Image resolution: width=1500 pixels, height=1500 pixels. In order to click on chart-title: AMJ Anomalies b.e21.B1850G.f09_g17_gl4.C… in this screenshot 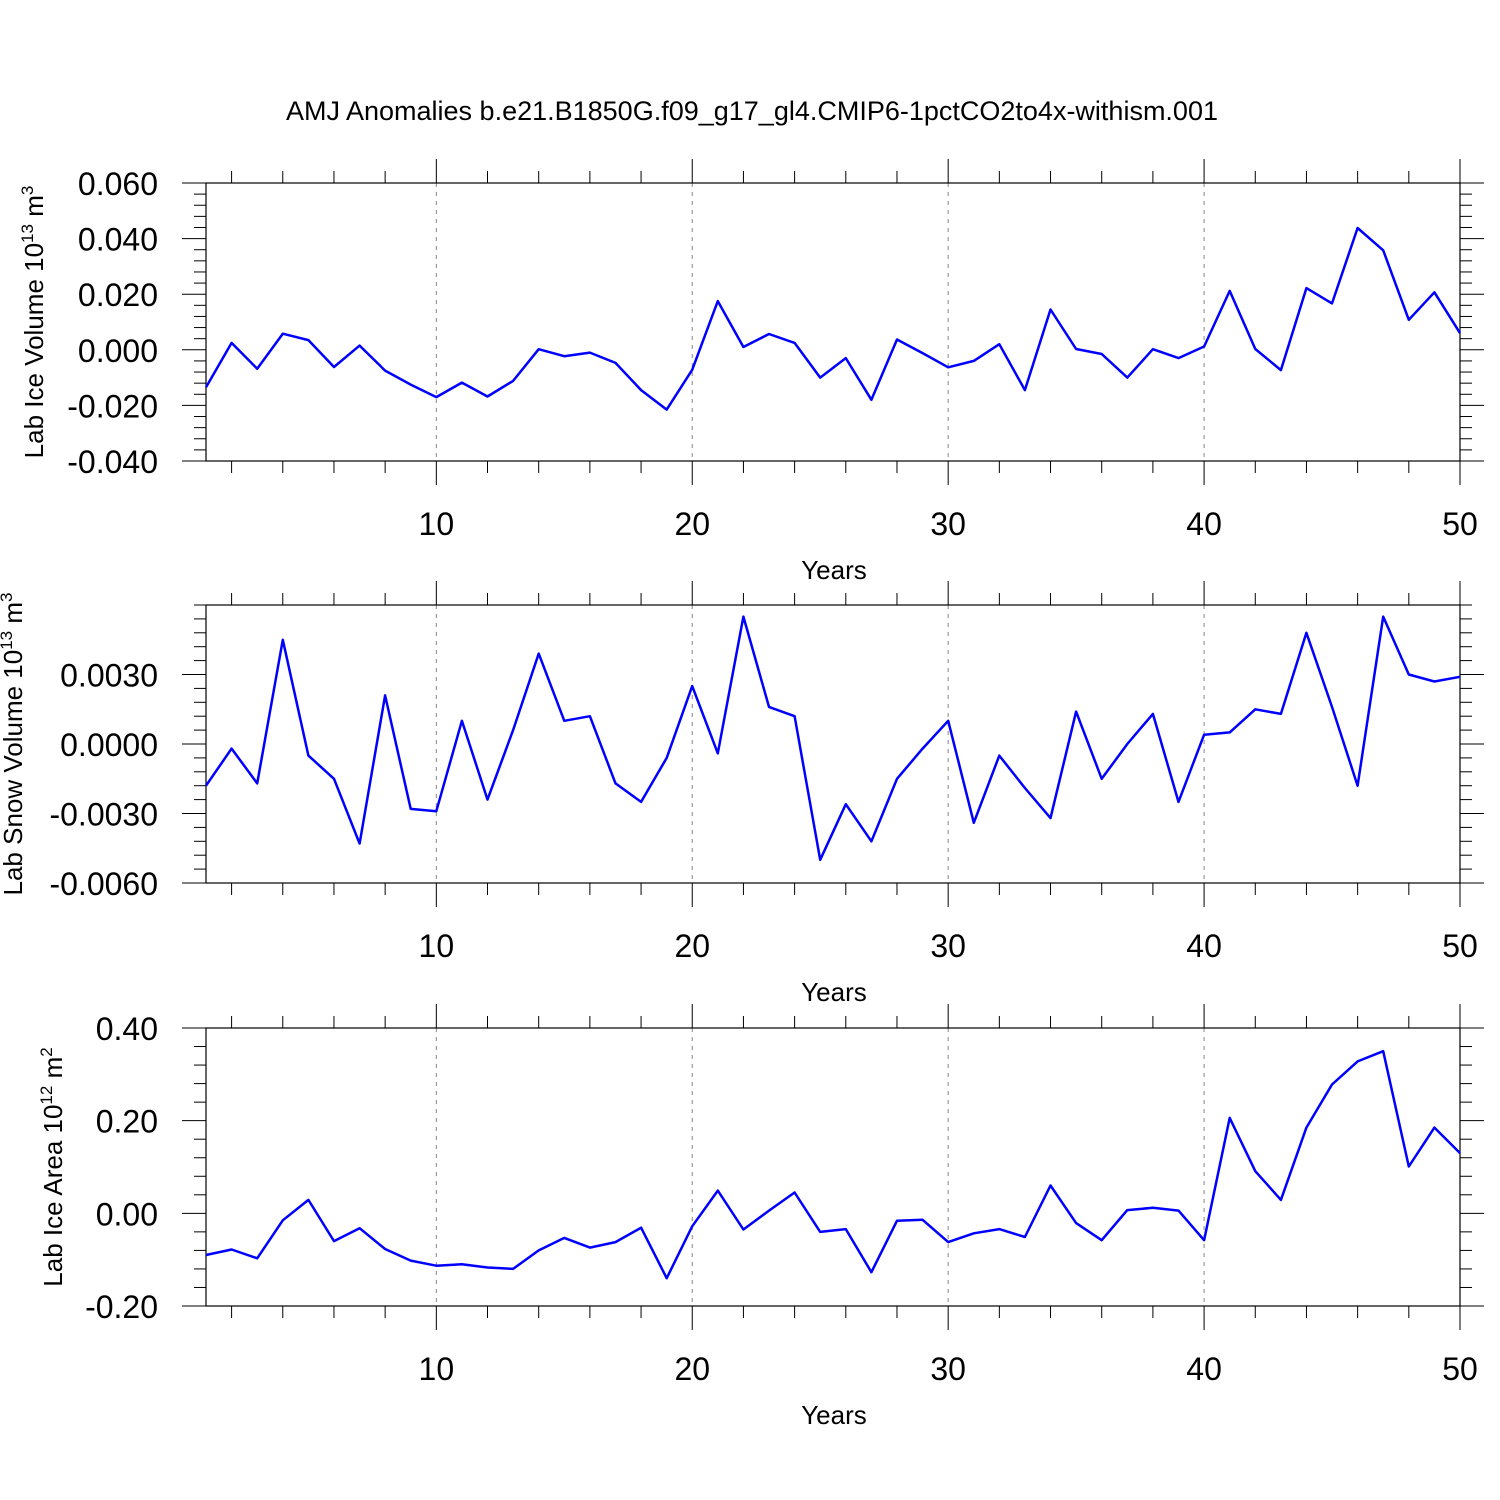, I will do `click(752, 111)`.